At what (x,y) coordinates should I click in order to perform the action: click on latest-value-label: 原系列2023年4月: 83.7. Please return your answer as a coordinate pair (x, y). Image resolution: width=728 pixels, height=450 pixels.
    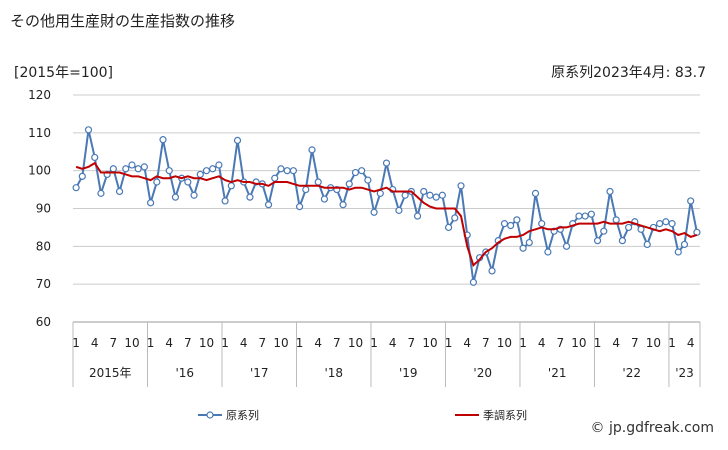
    Looking at the image, I should click on (628, 73).